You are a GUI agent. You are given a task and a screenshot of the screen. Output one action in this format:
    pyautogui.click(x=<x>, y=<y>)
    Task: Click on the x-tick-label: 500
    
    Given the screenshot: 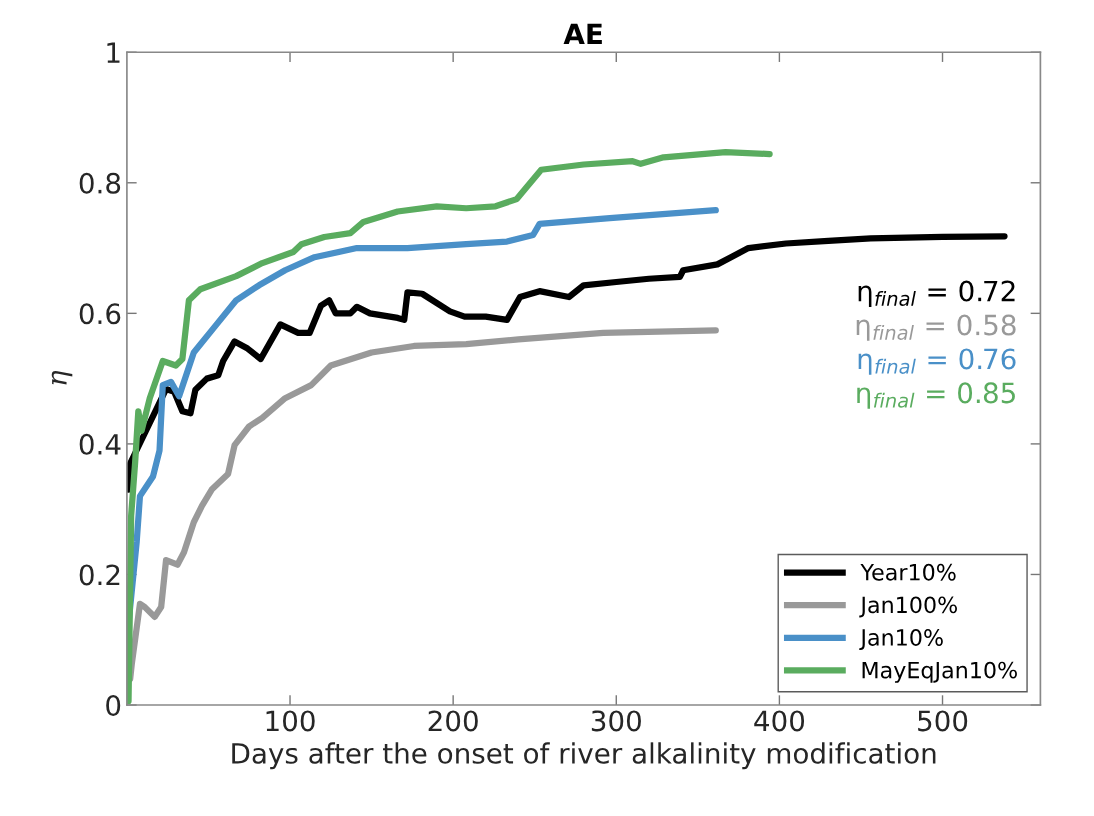 What is the action you would take?
    pyautogui.click(x=943, y=721)
    